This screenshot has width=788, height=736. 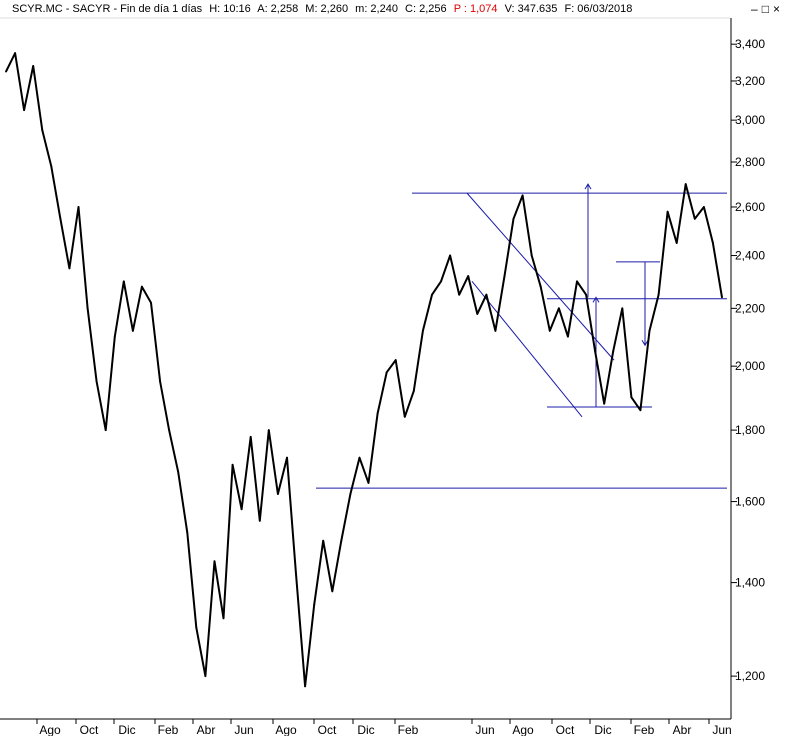 What do you see at coordinates (596, 299) in the screenshot?
I see `height-arrow-head` at bounding box center [596, 299].